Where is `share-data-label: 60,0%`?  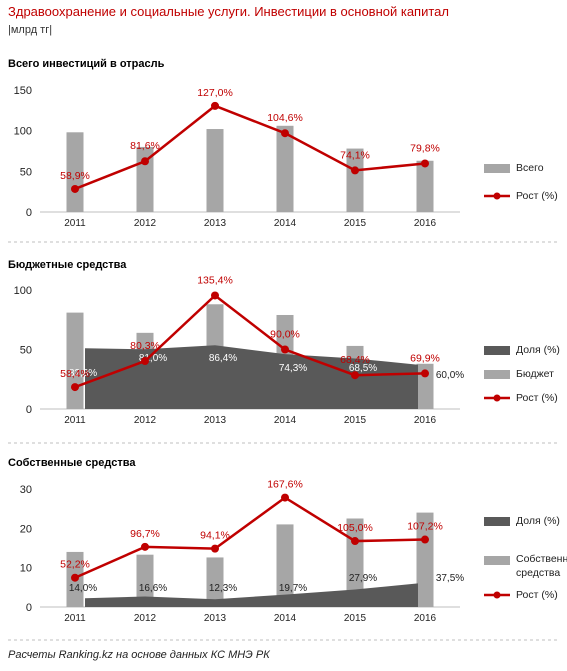 share-data-label: 60,0% is located at coordinates (450, 375).